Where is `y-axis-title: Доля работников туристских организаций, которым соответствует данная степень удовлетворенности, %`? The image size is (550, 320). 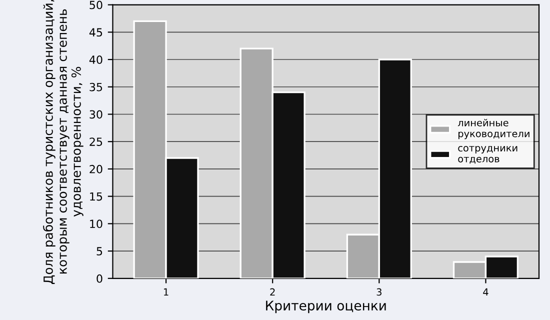
y-axis-title: Доля работников туристских организаций, которым соответствует данная степень удовлетворенности, % is located at coordinates (63, 142).